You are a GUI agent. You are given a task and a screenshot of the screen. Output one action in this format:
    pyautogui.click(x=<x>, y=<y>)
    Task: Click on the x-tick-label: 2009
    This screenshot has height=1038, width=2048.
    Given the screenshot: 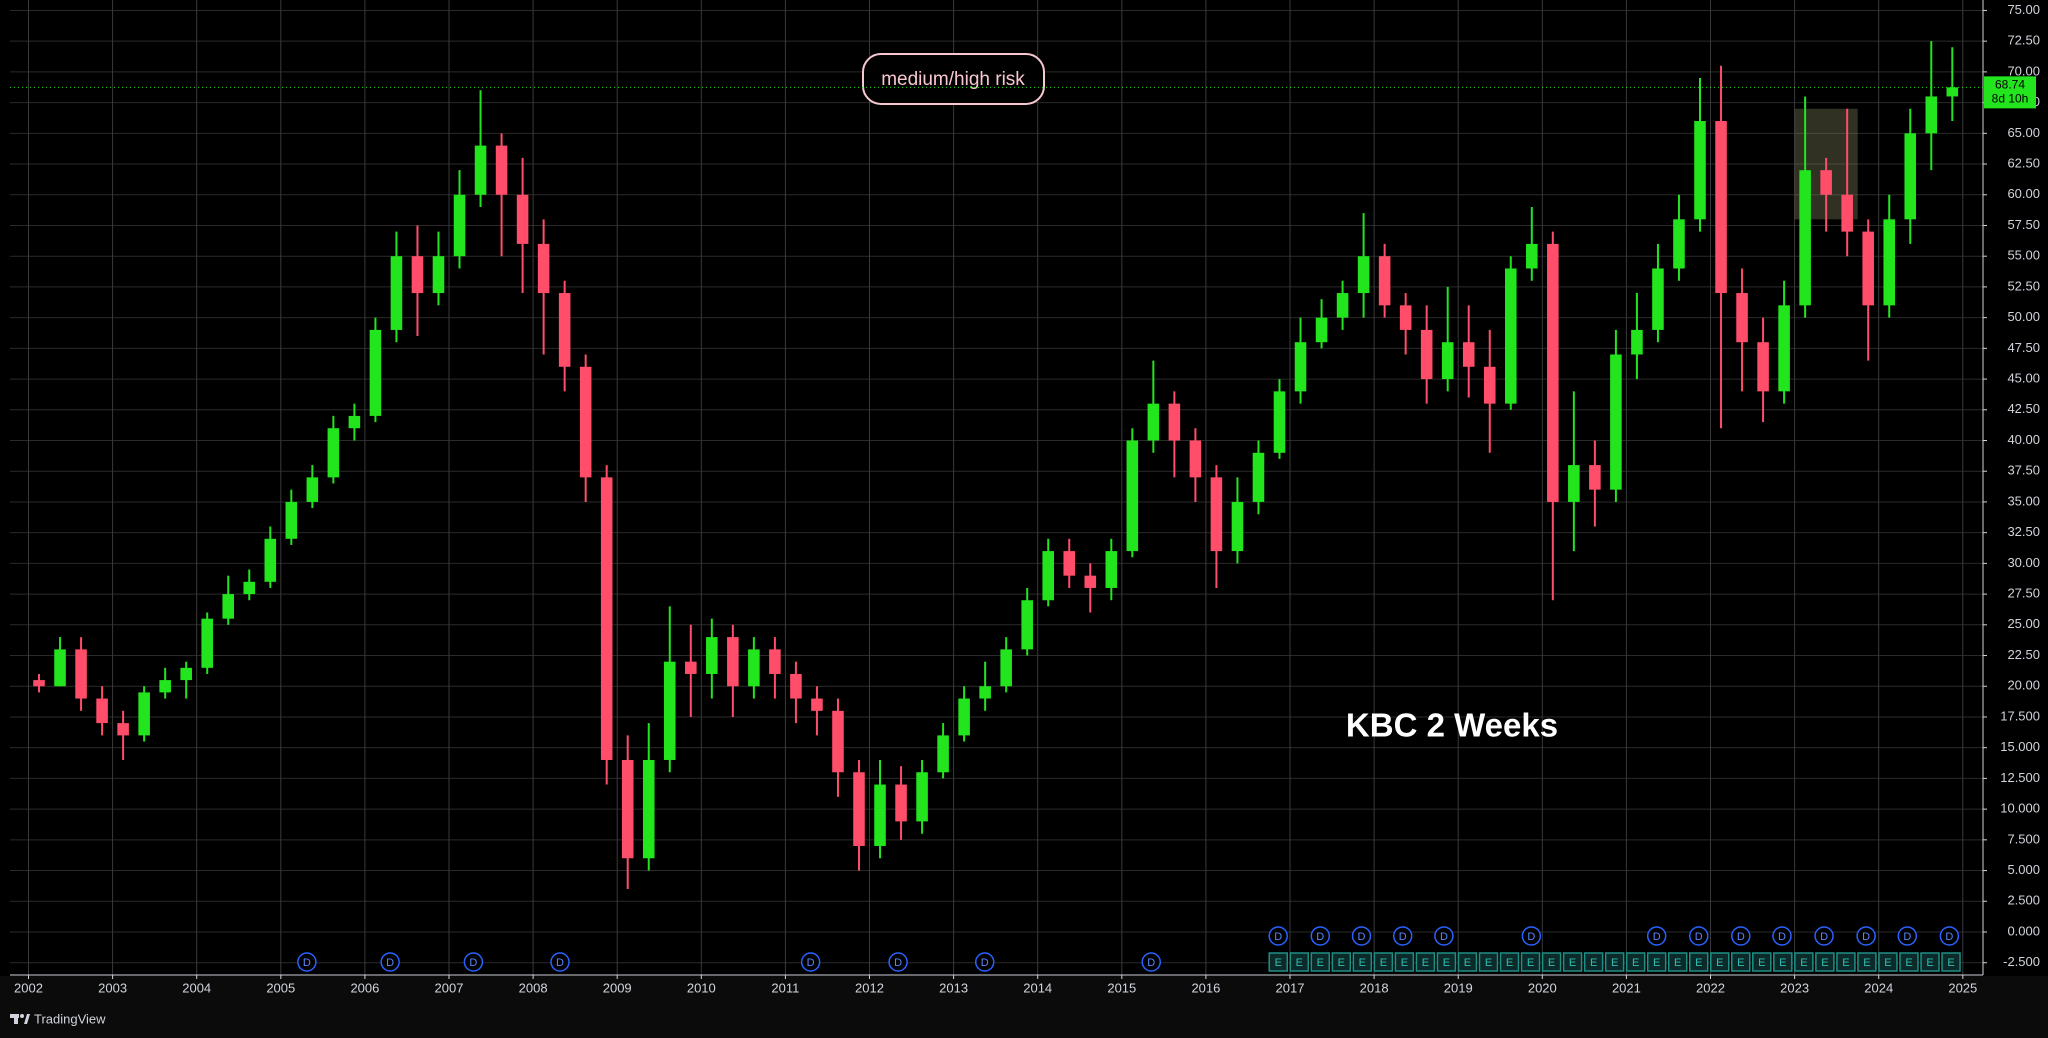 What is the action you would take?
    pyautogui.click(x=617, y=987)
    